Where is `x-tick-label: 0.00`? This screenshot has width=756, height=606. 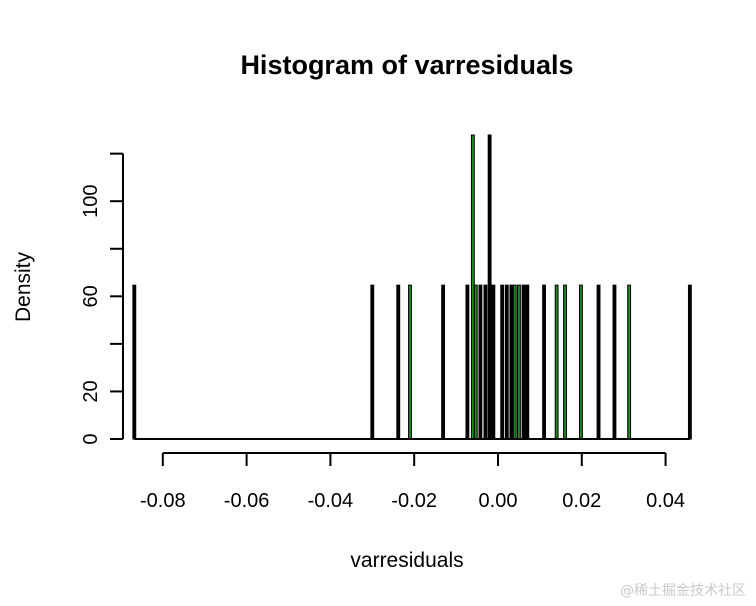
x-tick-label: 0.00 is located at coordinates (498, 501).